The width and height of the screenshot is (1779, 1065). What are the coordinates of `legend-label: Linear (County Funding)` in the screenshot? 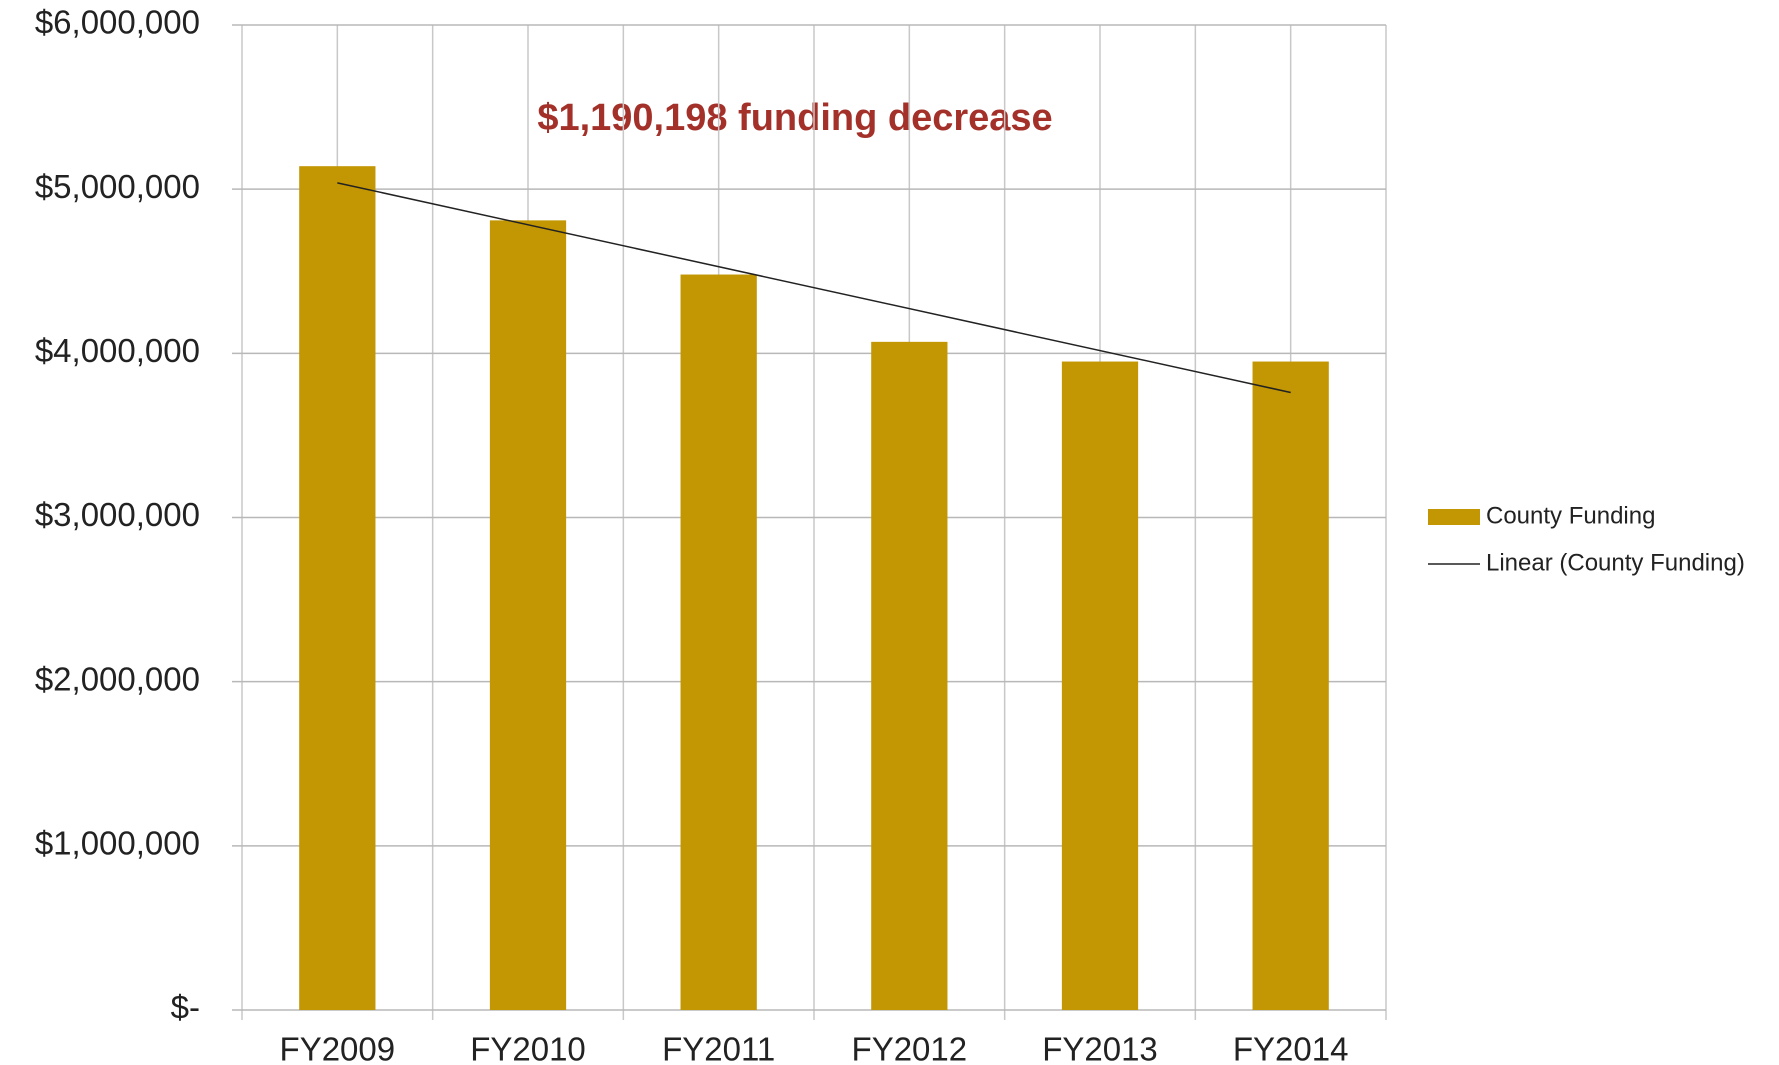 It's located at (1615, 562).